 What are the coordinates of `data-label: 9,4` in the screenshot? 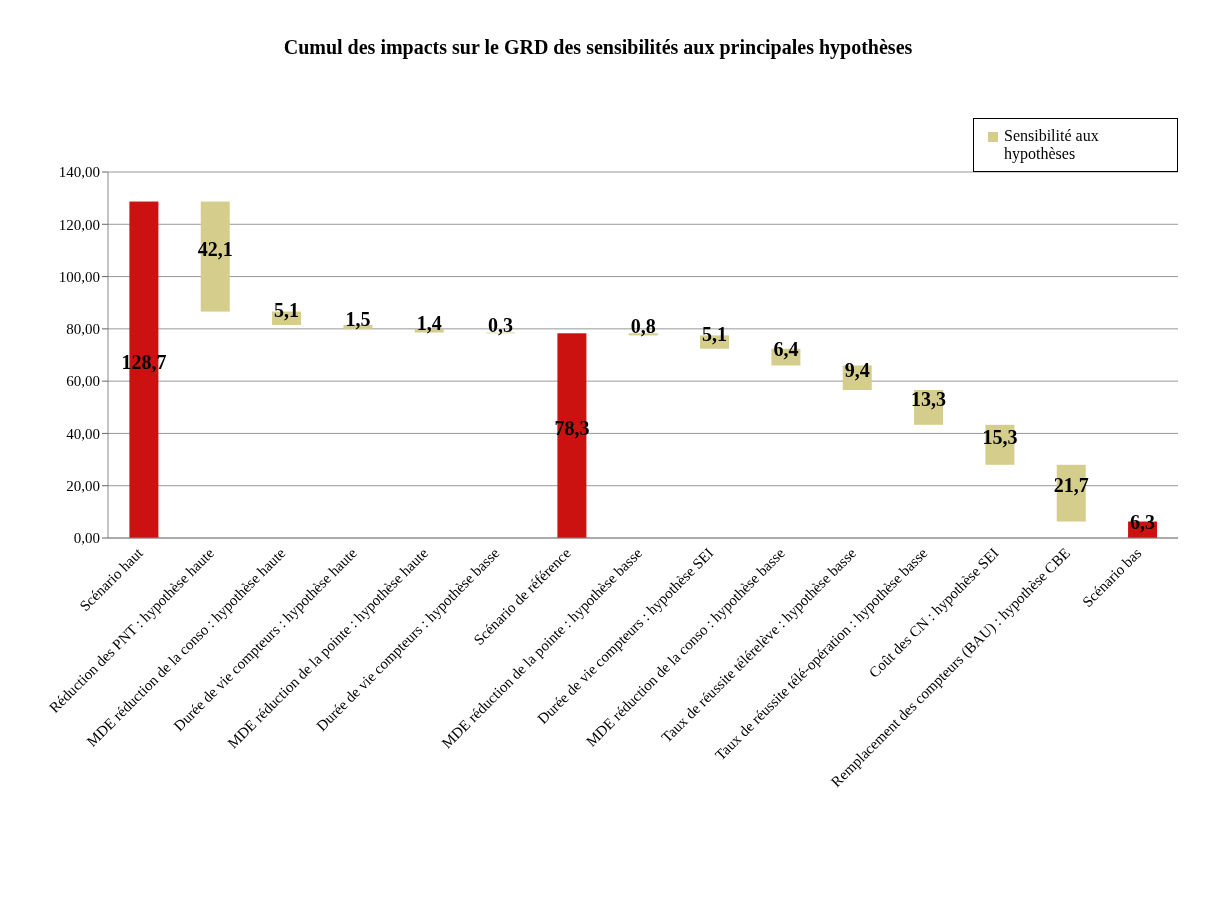 It's located at (857, 369).